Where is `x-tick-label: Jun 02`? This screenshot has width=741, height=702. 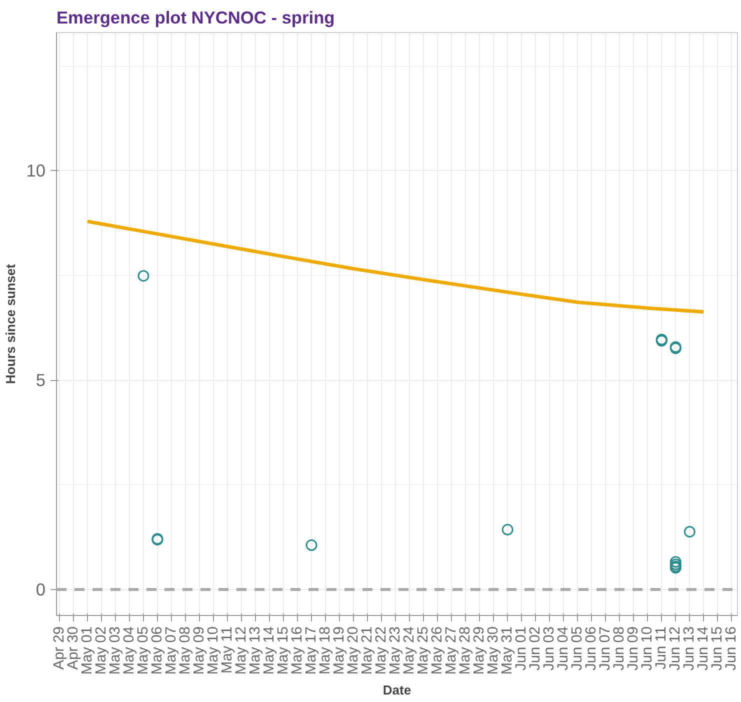 x-tick-label: Jun 02 is located at coordinates (536, 648).